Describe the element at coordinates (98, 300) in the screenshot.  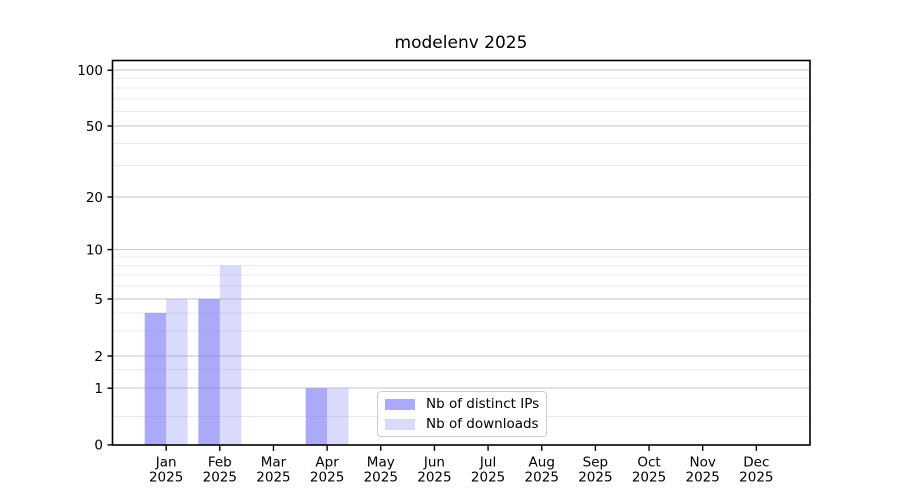
I see `y-tick-label: 5` at that location.